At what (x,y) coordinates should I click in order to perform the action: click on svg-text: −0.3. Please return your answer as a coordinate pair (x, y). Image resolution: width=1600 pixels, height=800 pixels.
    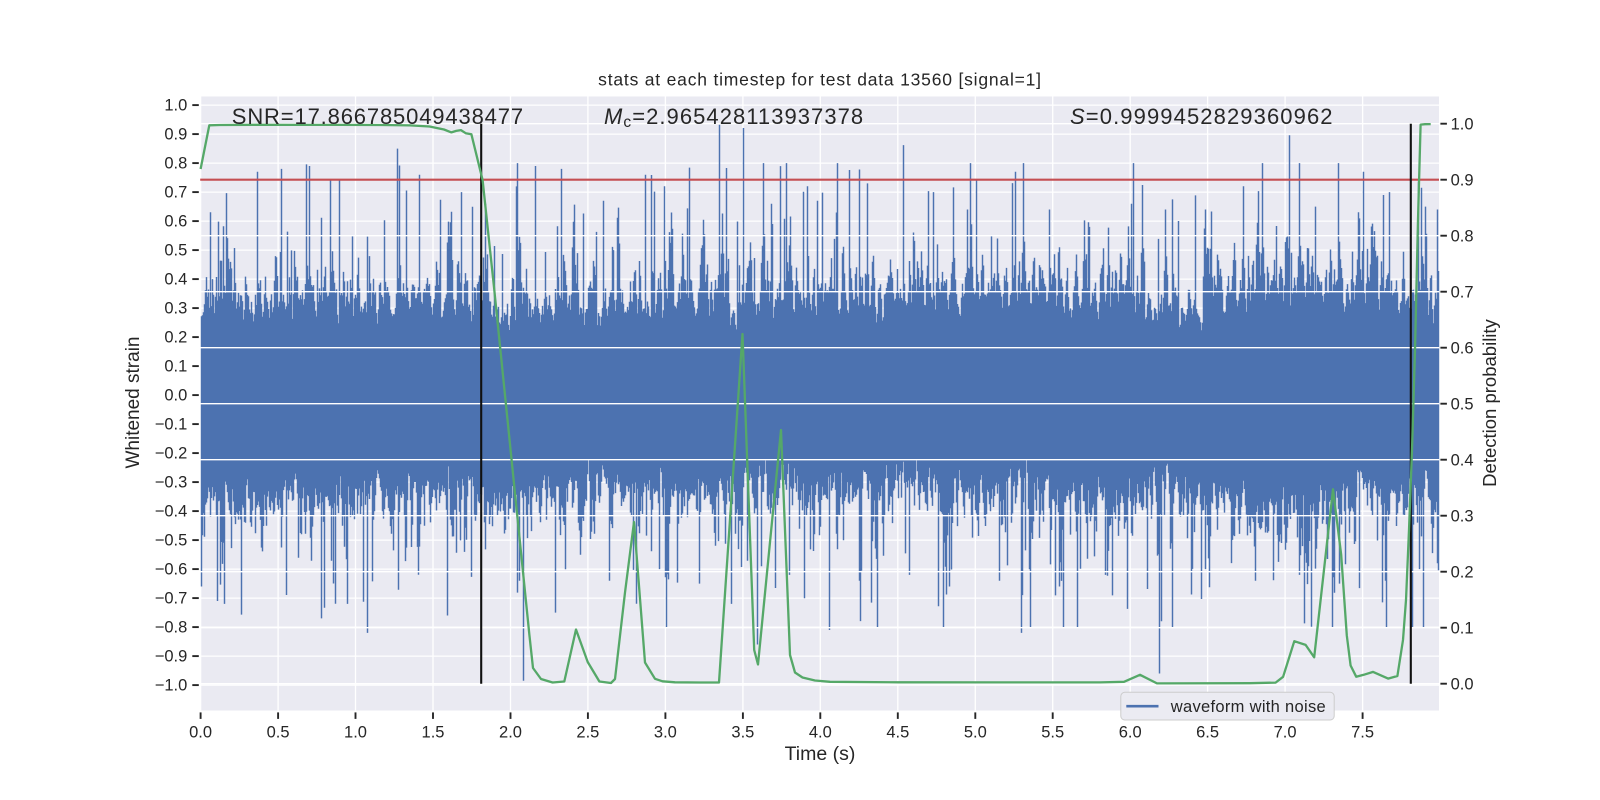
    Looking at the image, I should click on (171, 483).